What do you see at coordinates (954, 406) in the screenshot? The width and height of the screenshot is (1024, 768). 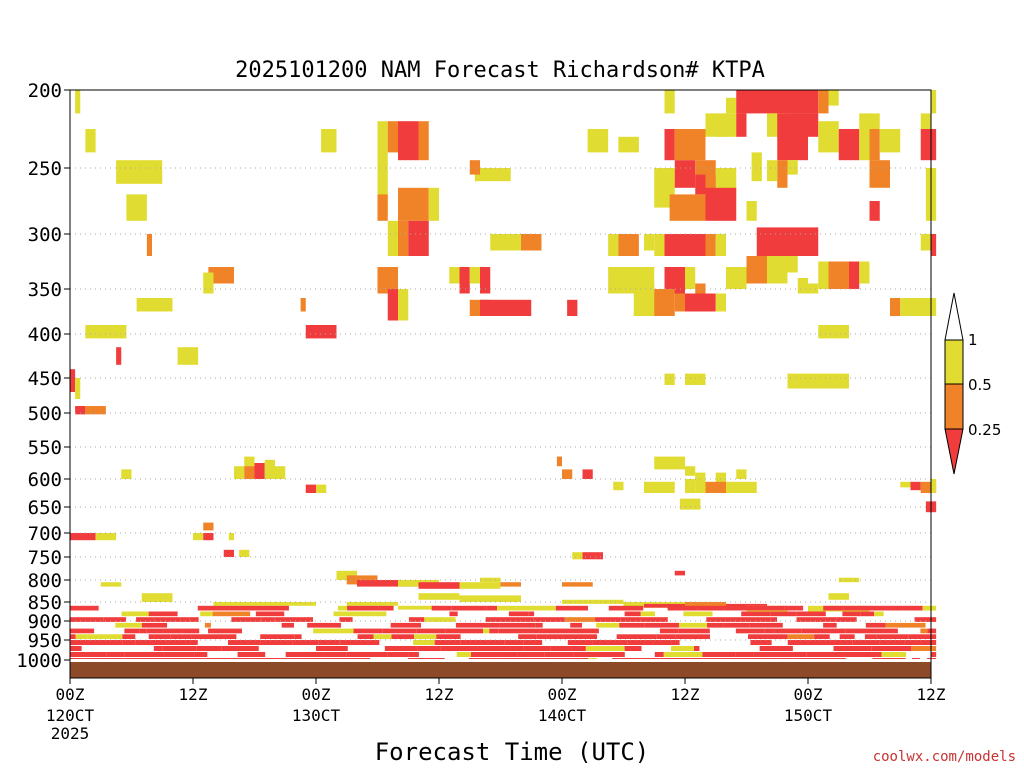 I see `legend-swatch-orange` at bounding box center [954, 406].